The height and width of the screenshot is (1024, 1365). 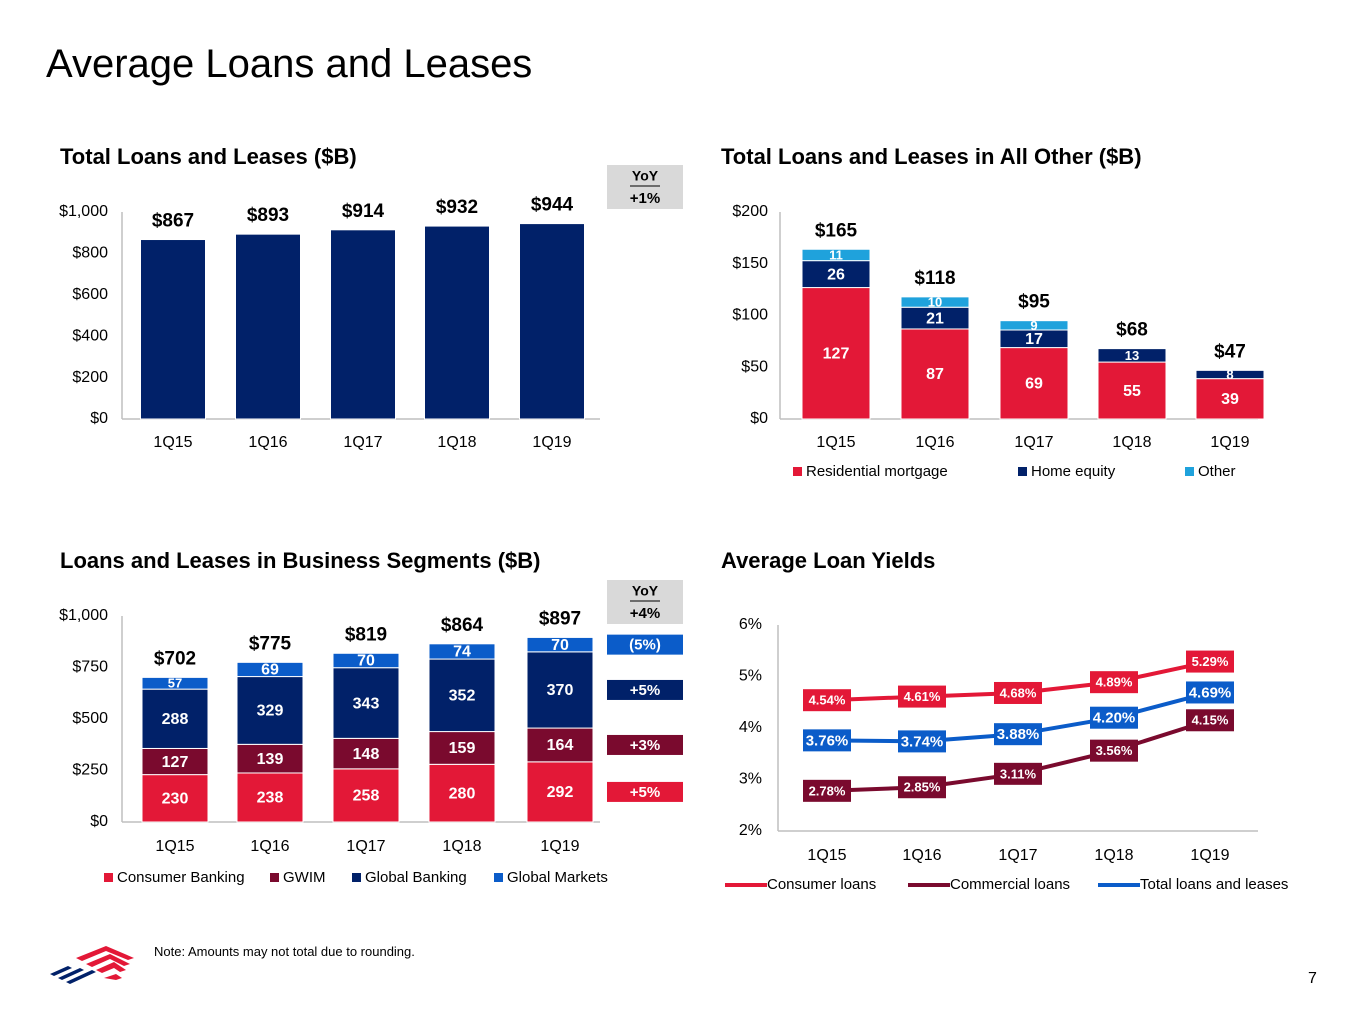 What do you see at coordinates (462, 793) in the screenshot?
I see `bar-value-label: 280` at bounding box center [462, 793].